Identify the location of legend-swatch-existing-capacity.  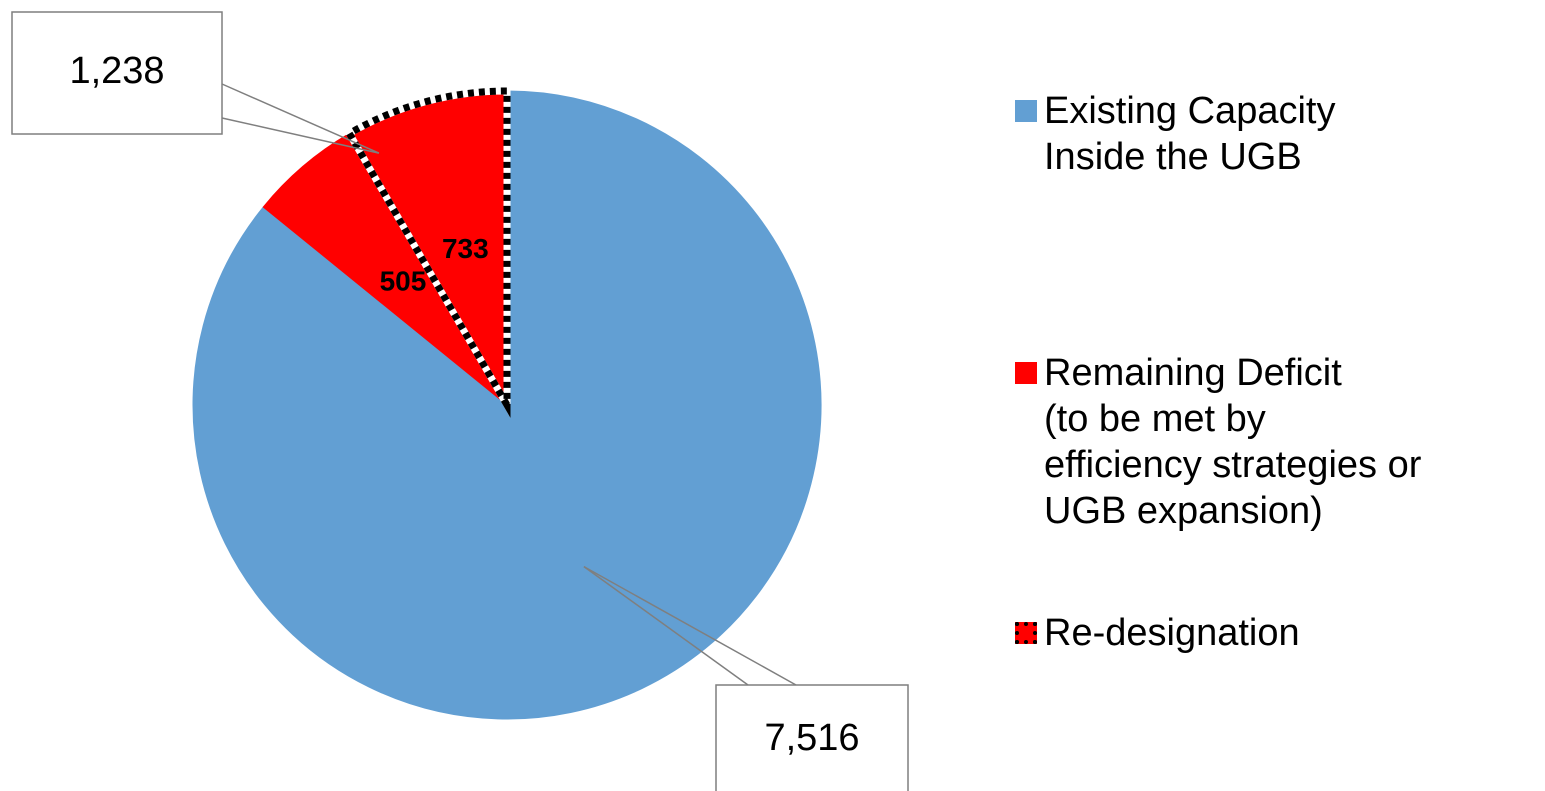
(1026, 111).